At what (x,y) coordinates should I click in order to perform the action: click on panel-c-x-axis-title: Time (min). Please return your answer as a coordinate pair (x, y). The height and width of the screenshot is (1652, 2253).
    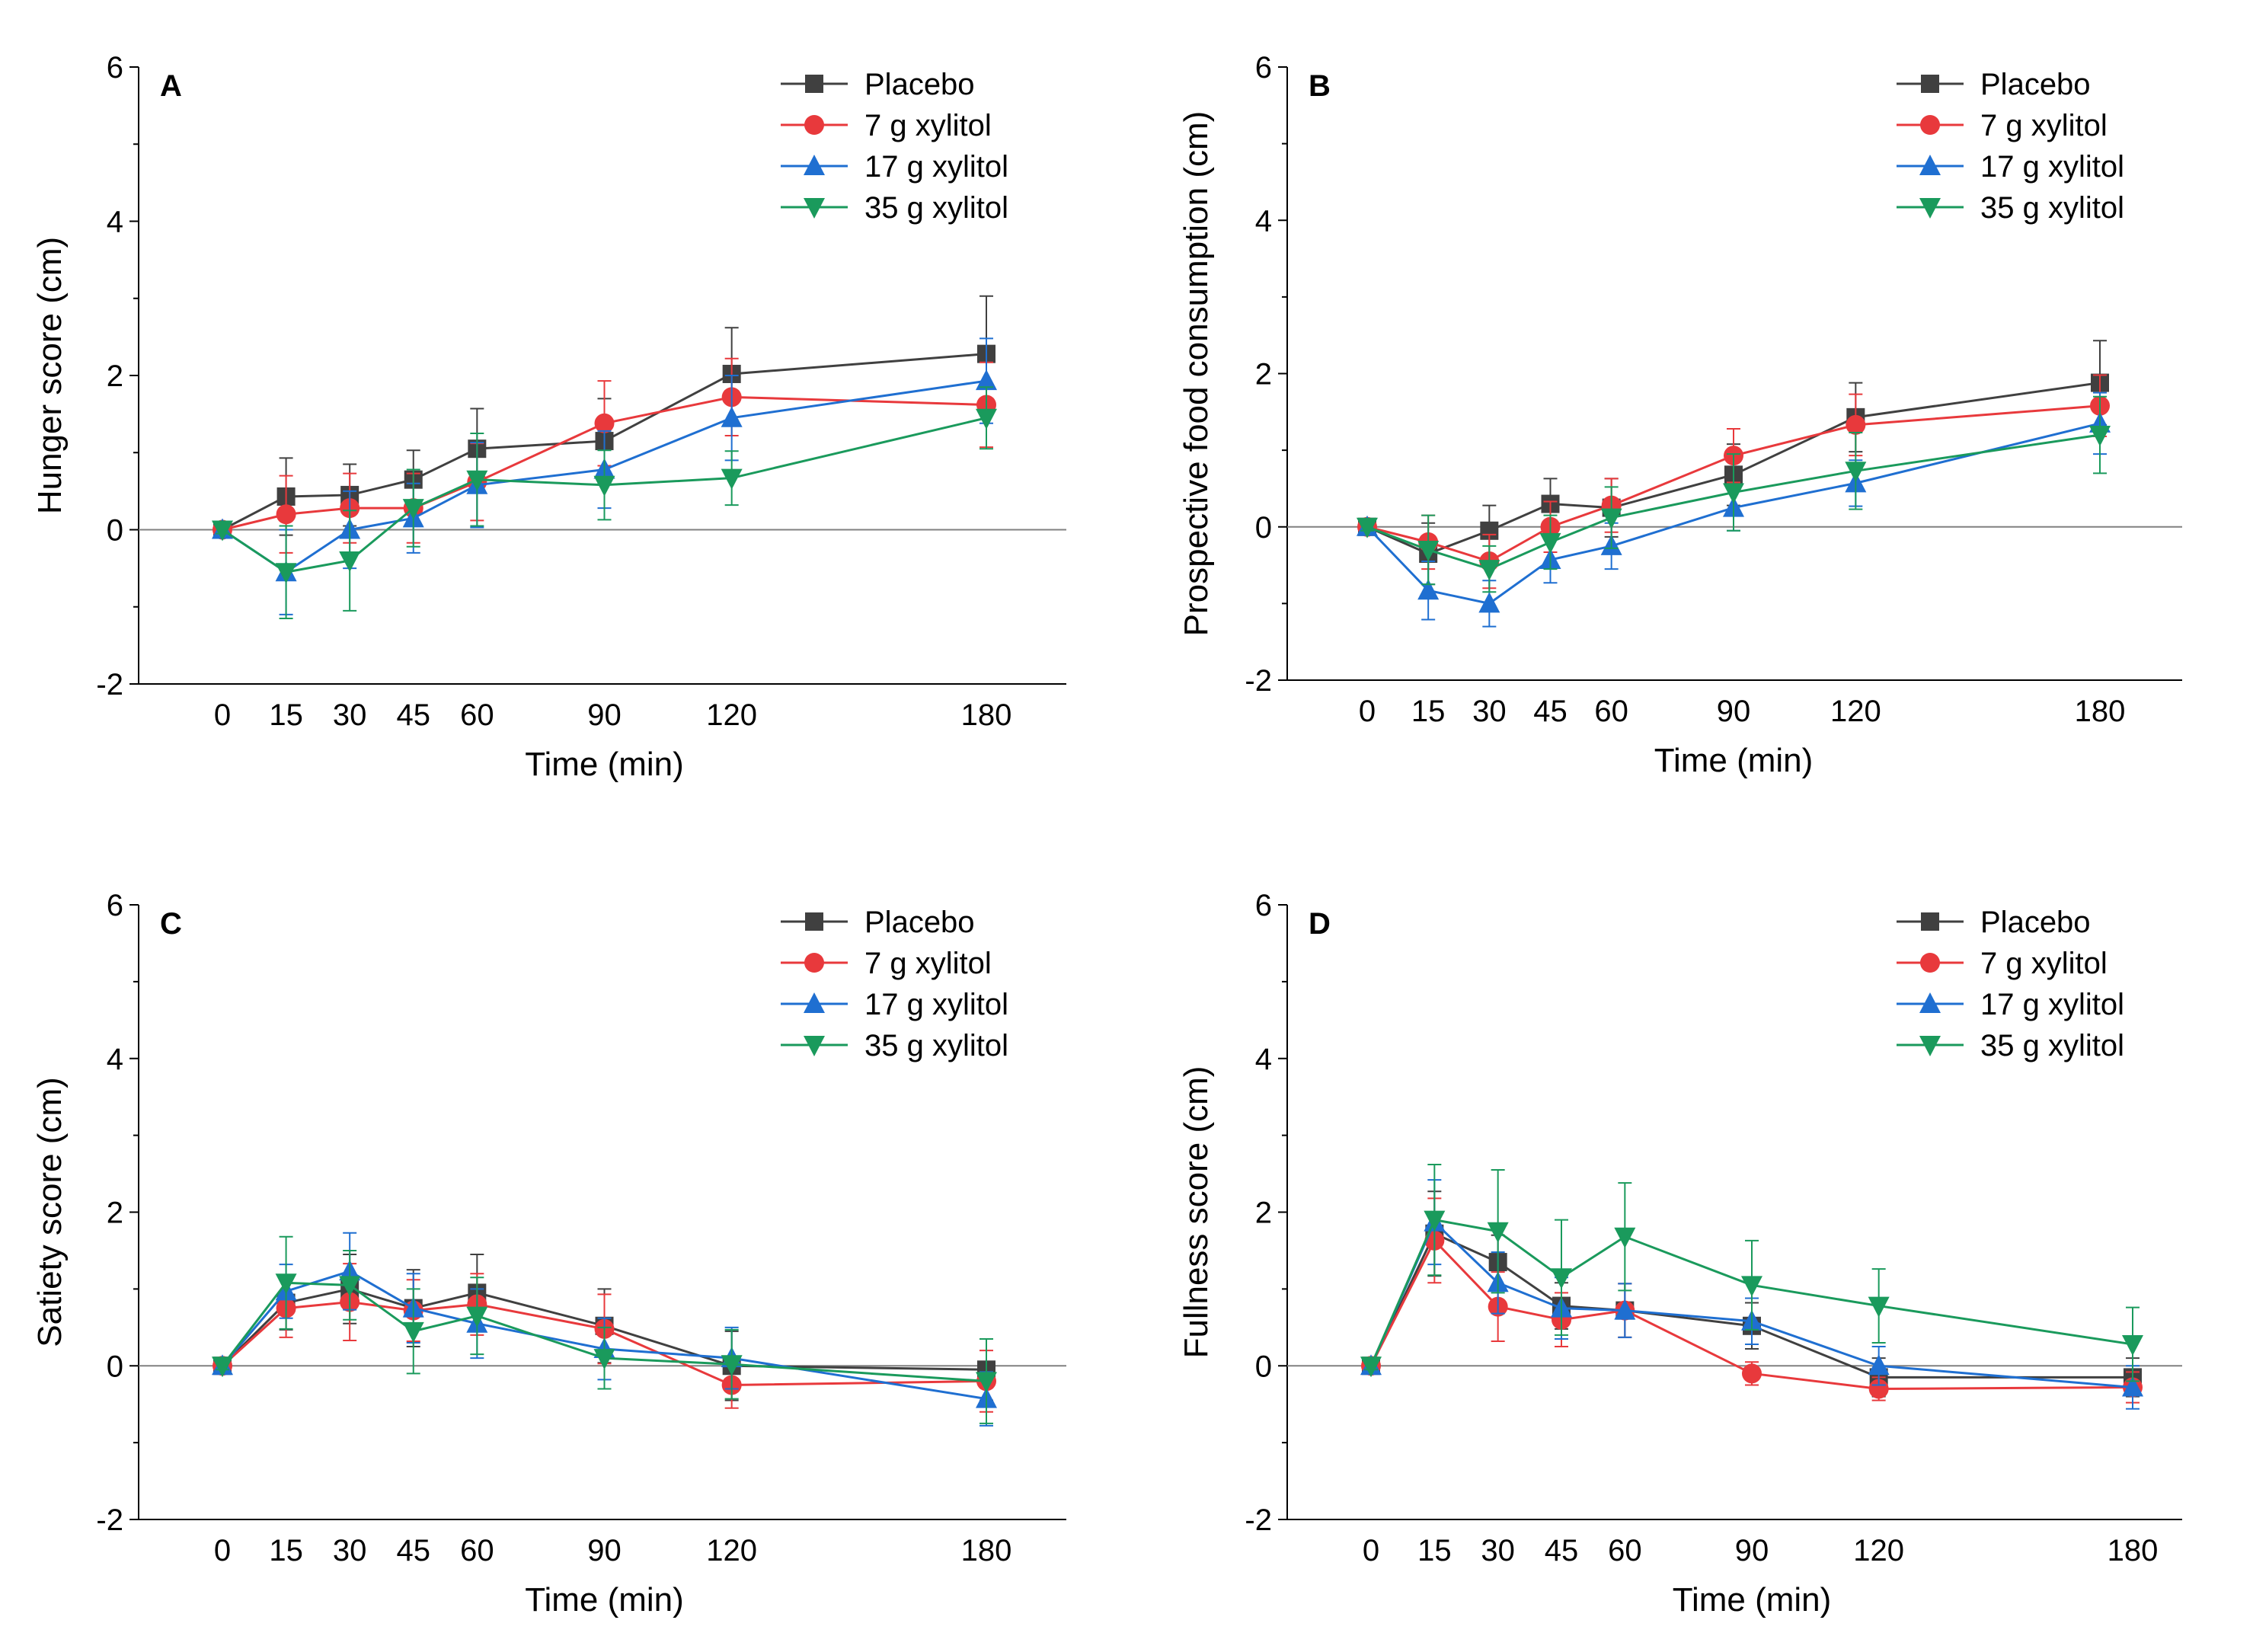
    Looking at the image, I should click on (604, 1599).